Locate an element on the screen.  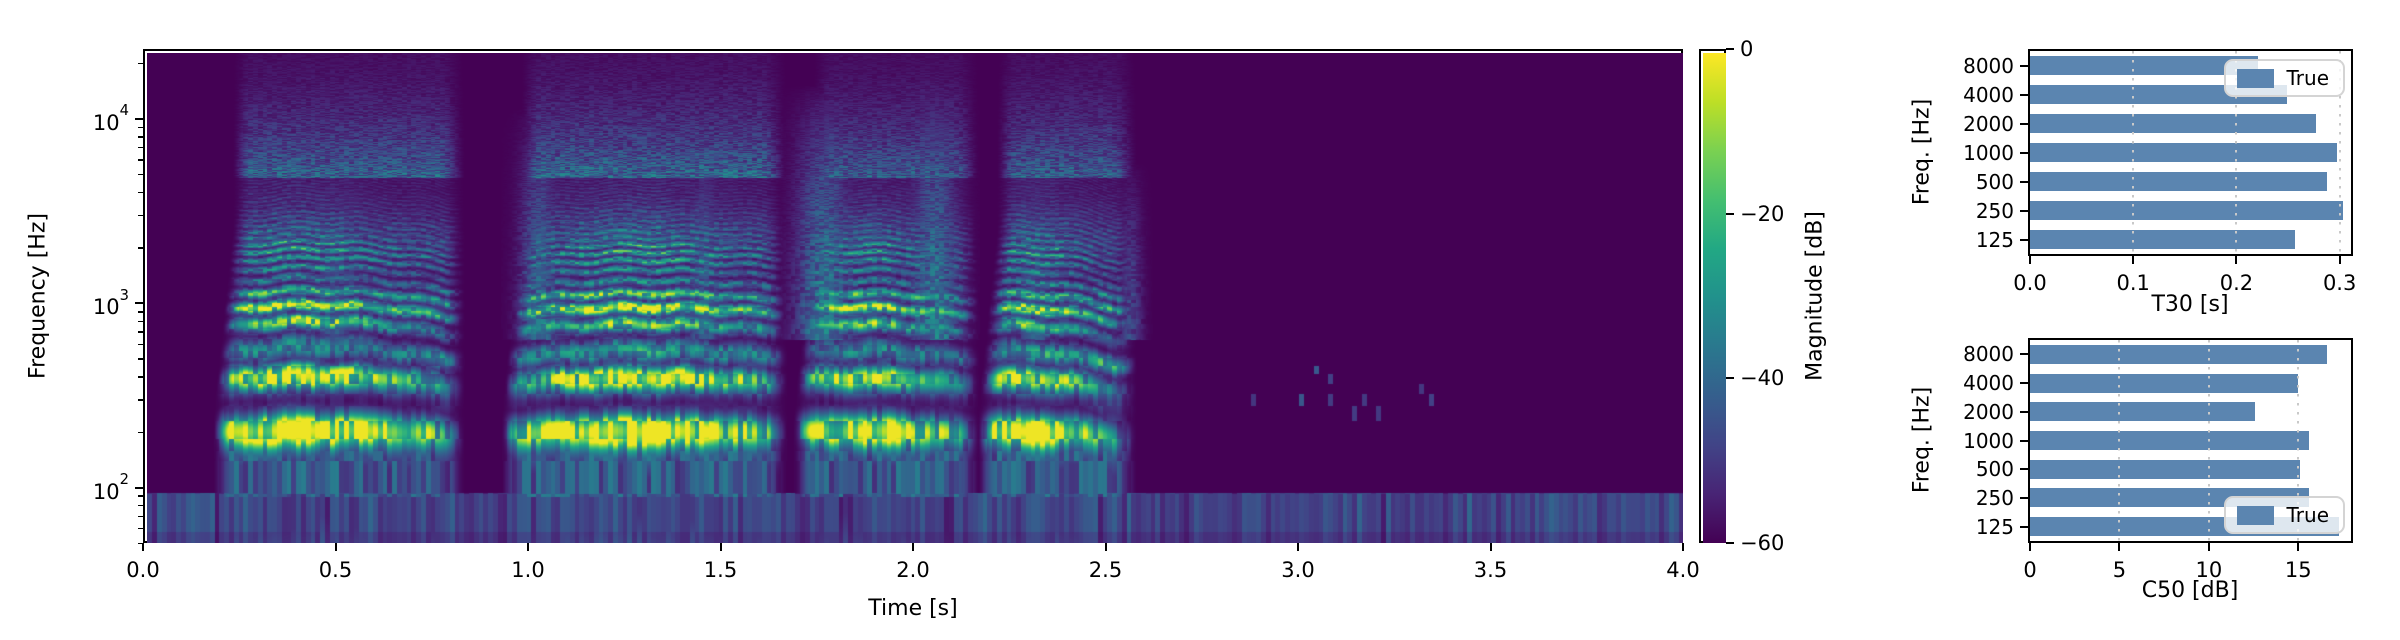
x-tick-label: 5 is located at coordinates (2119, 570).